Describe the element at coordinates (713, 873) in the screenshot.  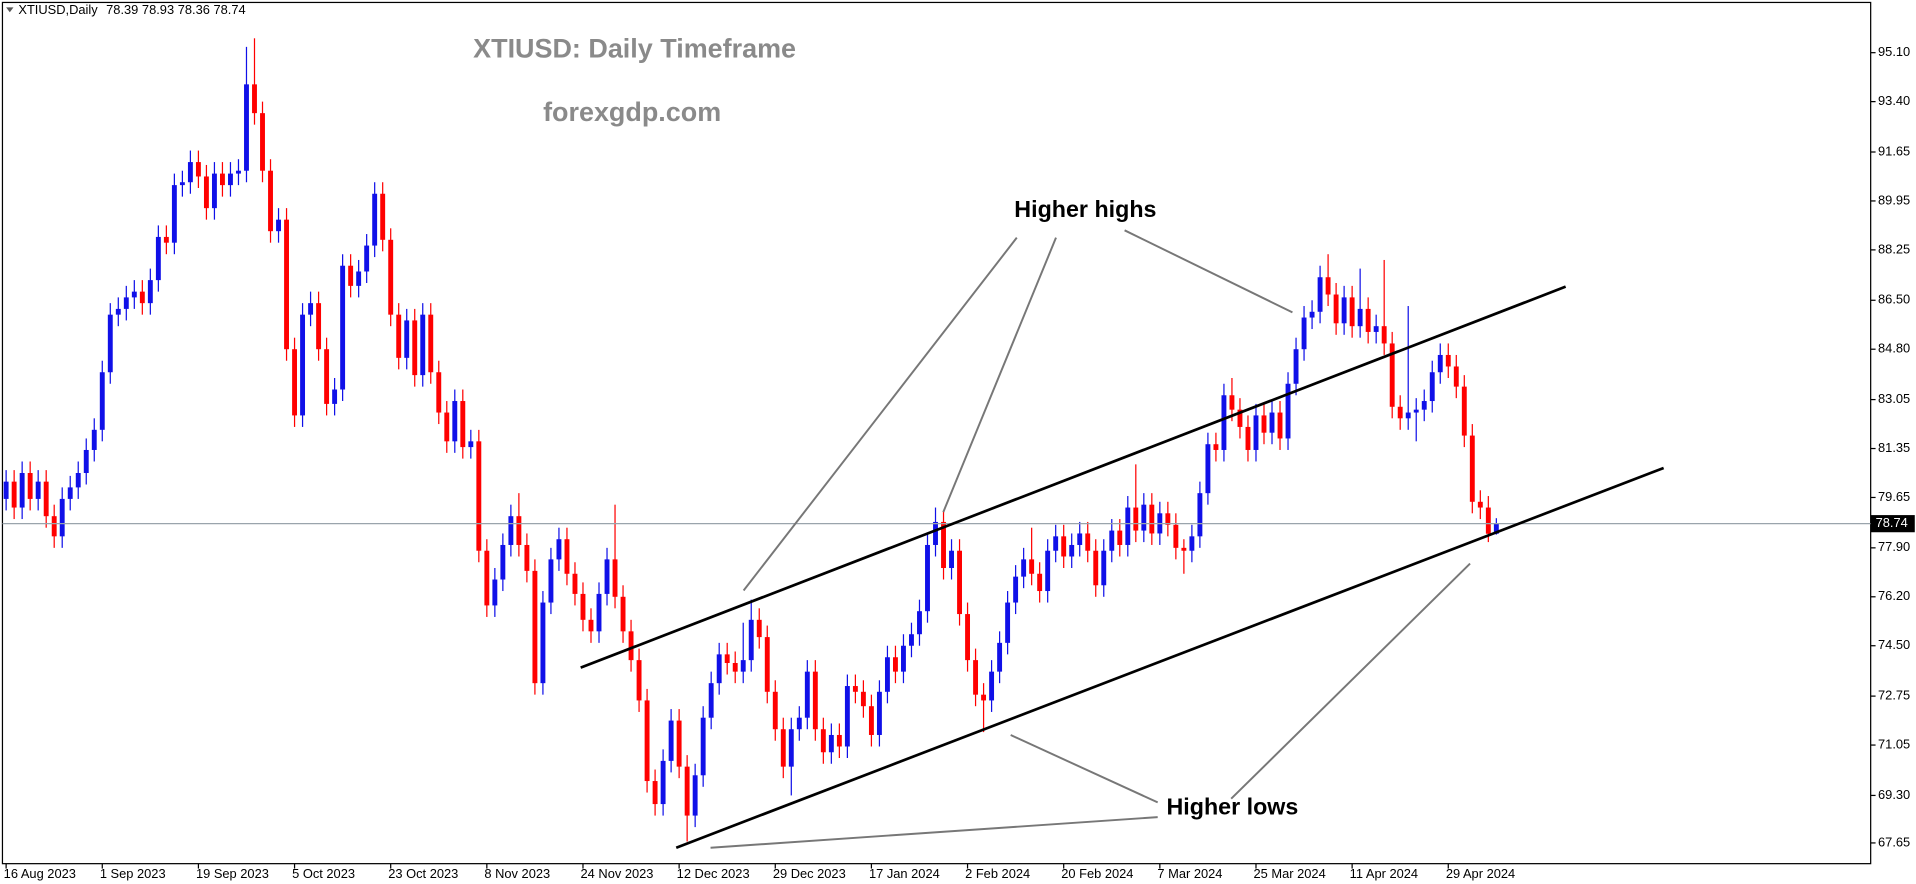
I see `x-tick-label: 12 Dec 2023` at that location.